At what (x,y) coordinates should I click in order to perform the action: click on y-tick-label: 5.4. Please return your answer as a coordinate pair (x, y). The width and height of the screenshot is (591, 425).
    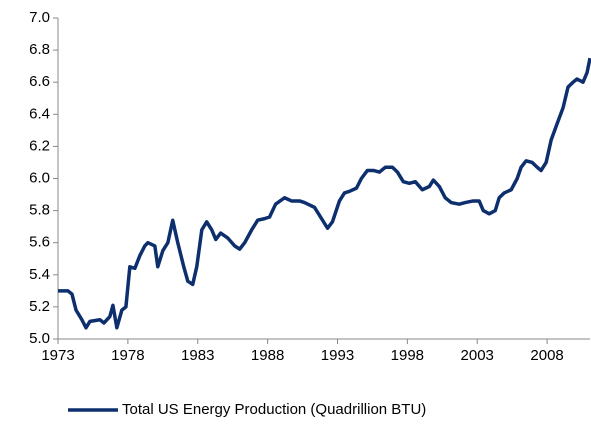
    Looking at the image, I should click on (39, 274).